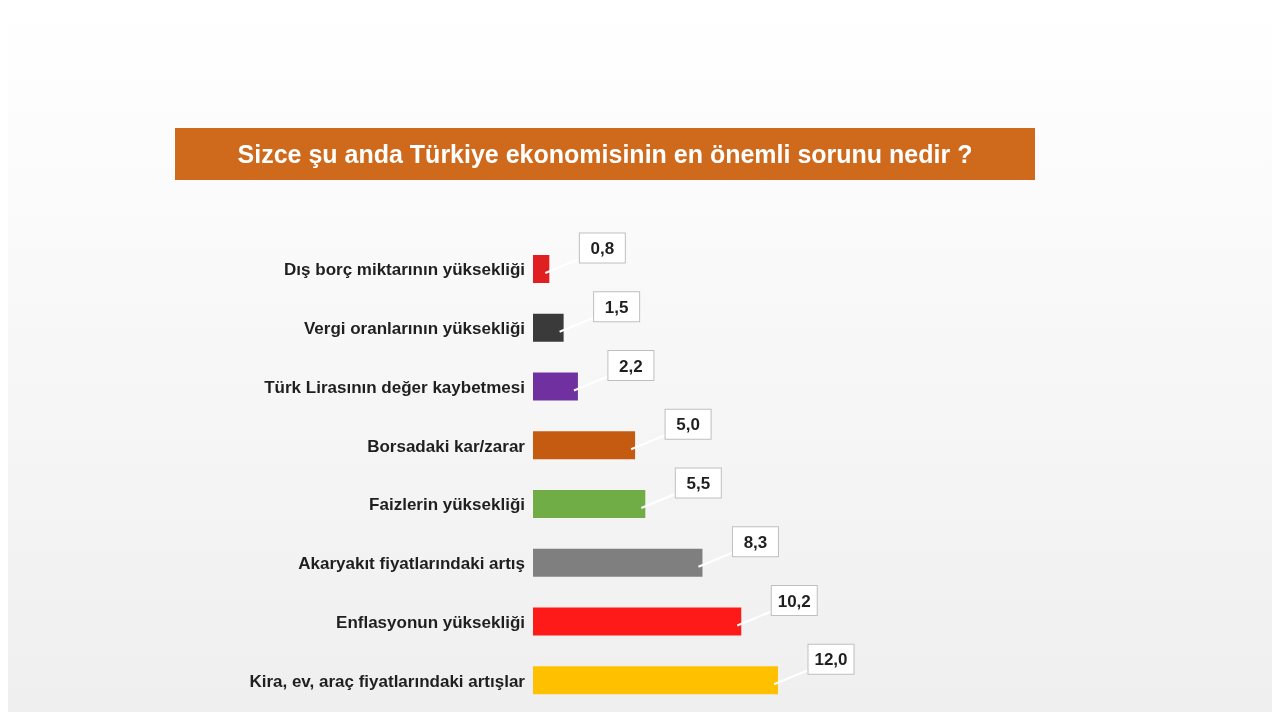 The width and height of the screenshot is (1280, 720). What do you see at coordinates (794, 601) in the screenshot?
I see `data-label: 10,2` at bounding box center [794, 601].